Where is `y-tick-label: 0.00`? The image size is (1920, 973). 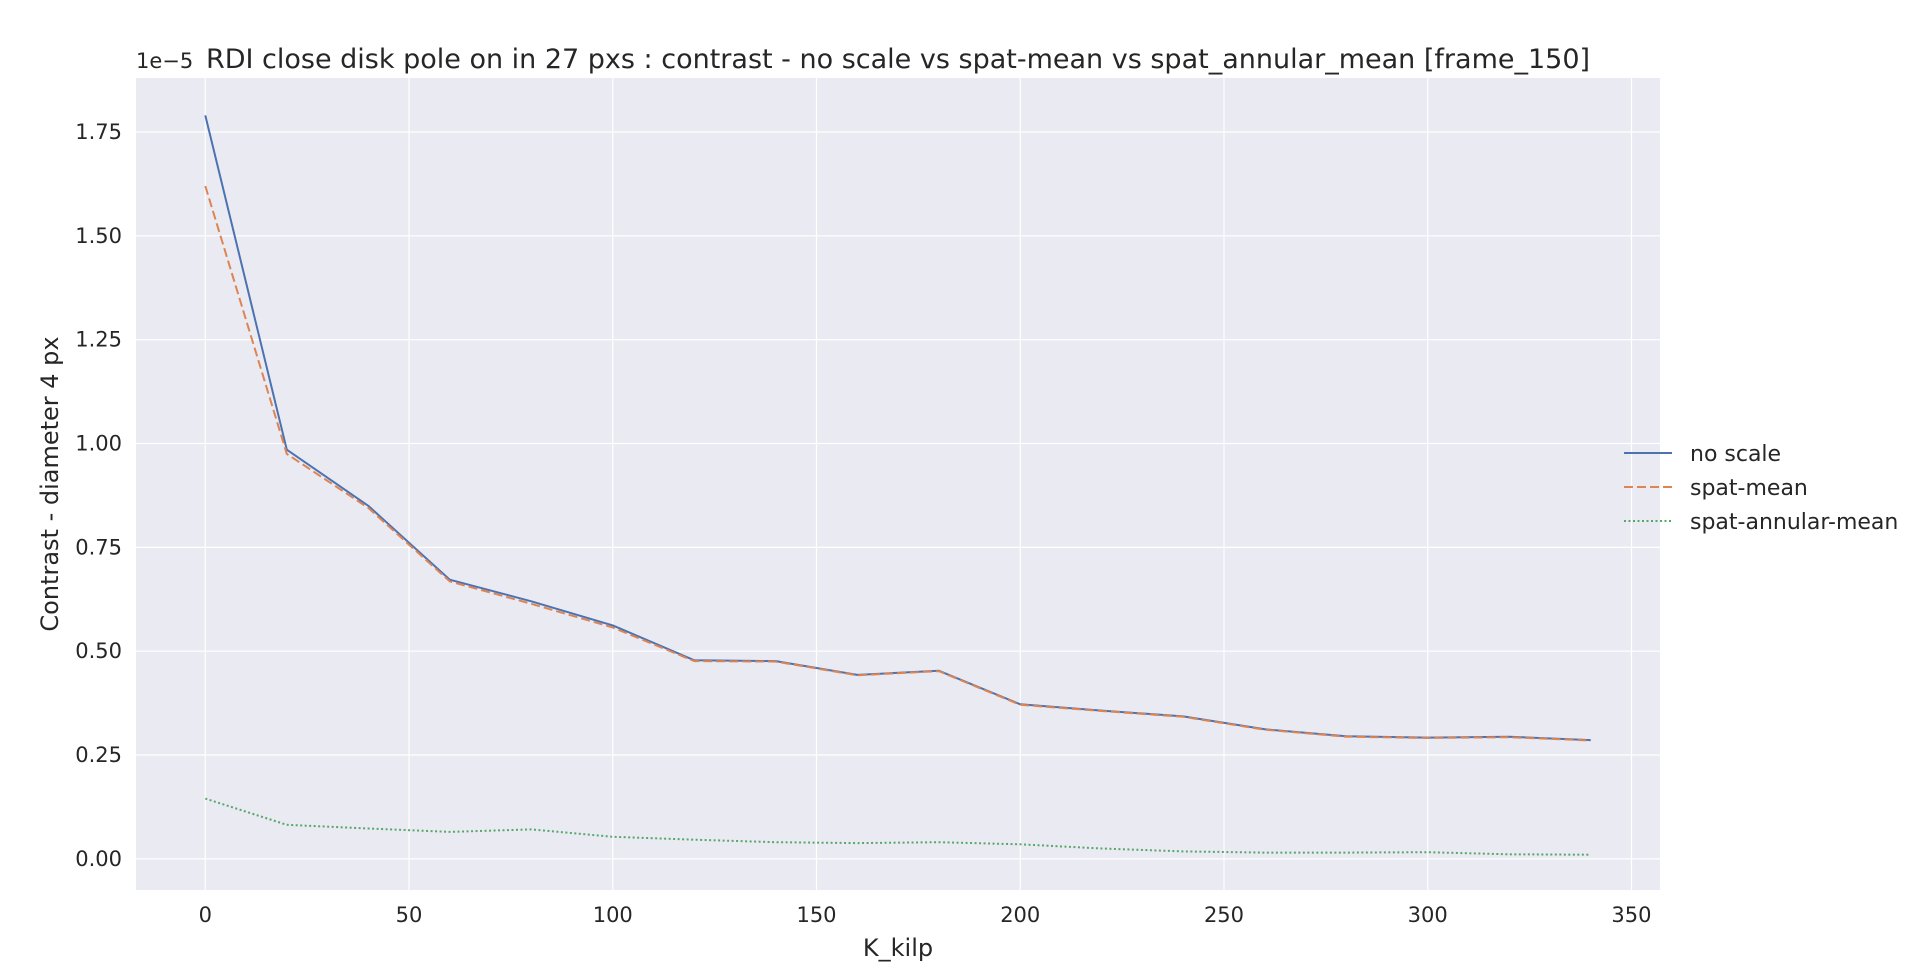 y-tick-label: 0.00 is located at coordinates (98, 859).